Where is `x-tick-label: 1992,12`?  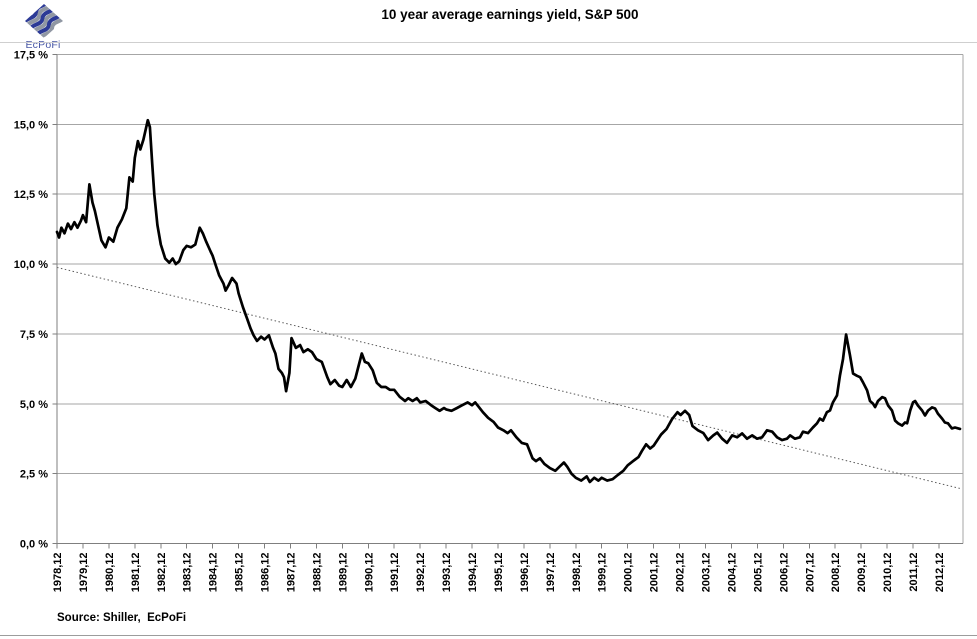
x-tick-label: 1992,12 is located at coordinates (421, 573).